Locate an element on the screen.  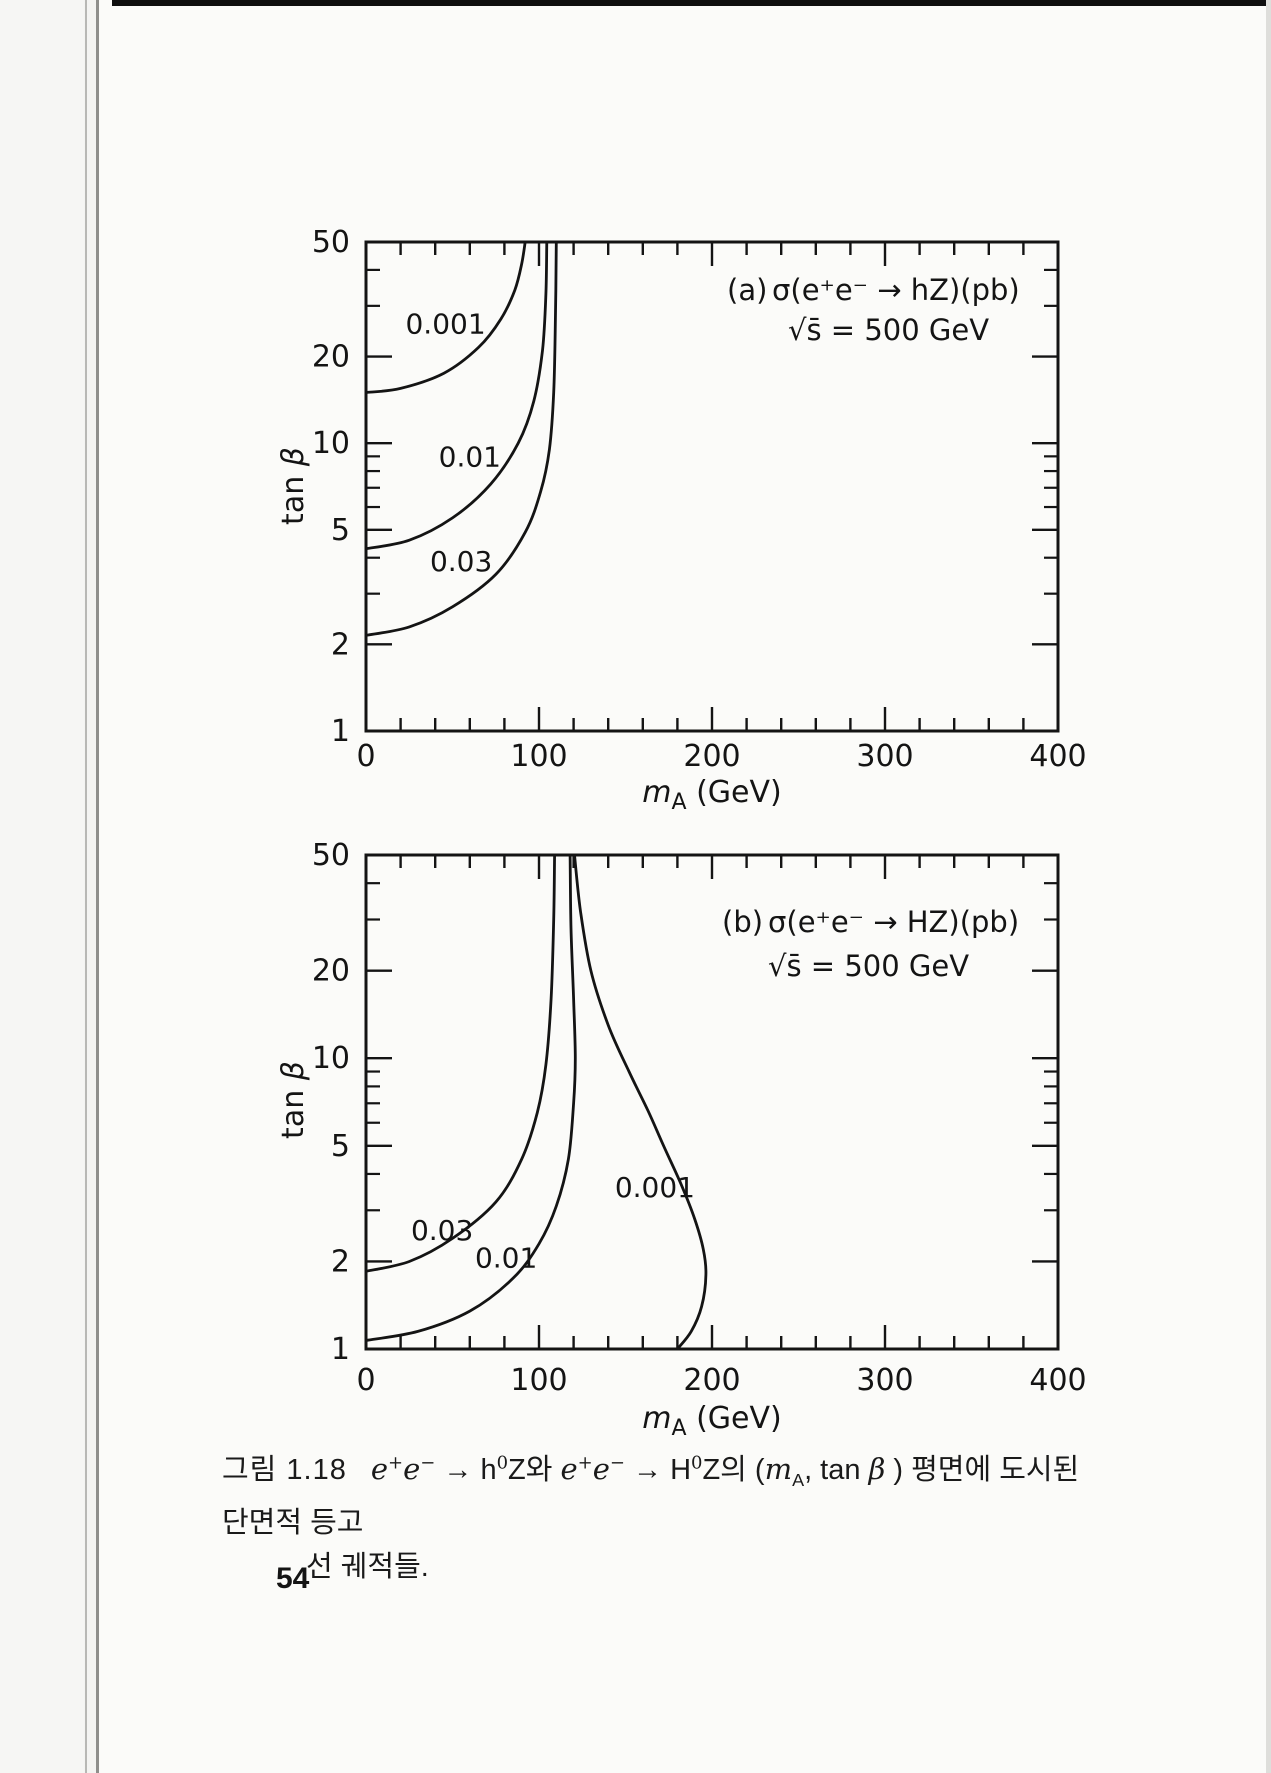
figure-caption-line2: 선 궤적들. is located at coordinates (367, 1567).